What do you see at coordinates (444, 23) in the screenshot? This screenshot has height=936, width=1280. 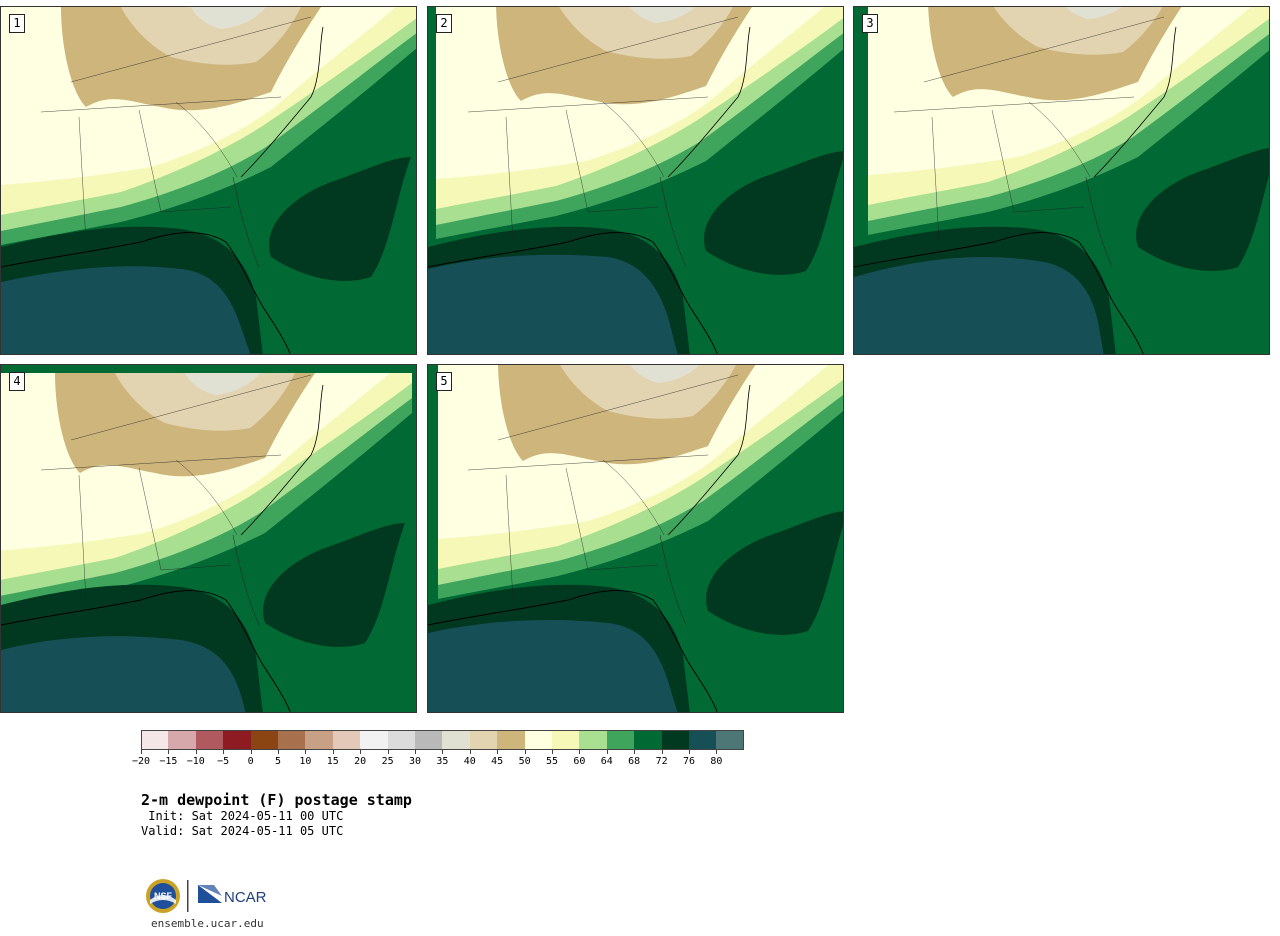 I see `member-label: 2` at bounding box center [444, 23].